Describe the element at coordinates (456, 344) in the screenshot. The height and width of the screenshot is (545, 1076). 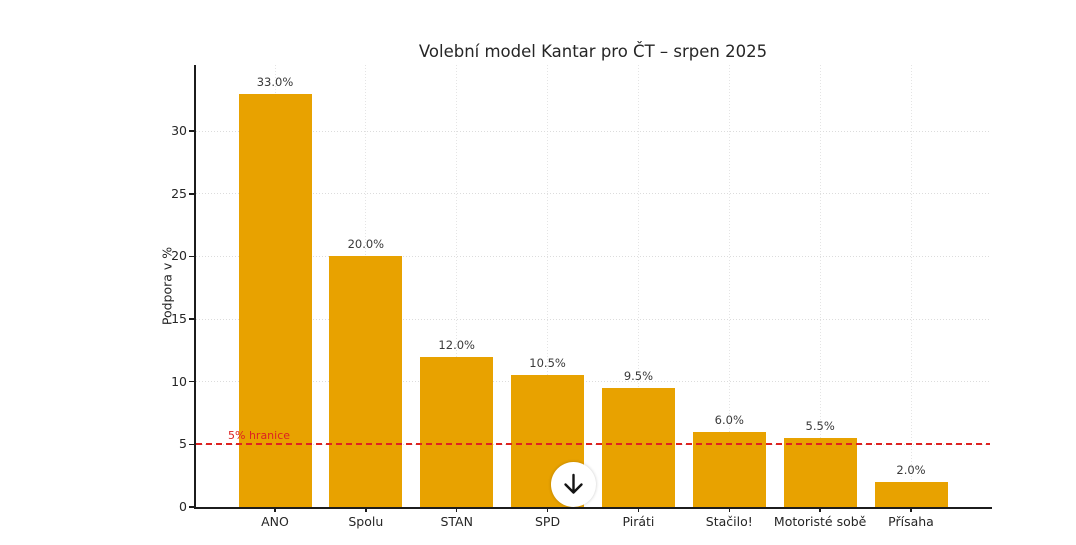
I see `bar-value-label: 12.0%` at that location.